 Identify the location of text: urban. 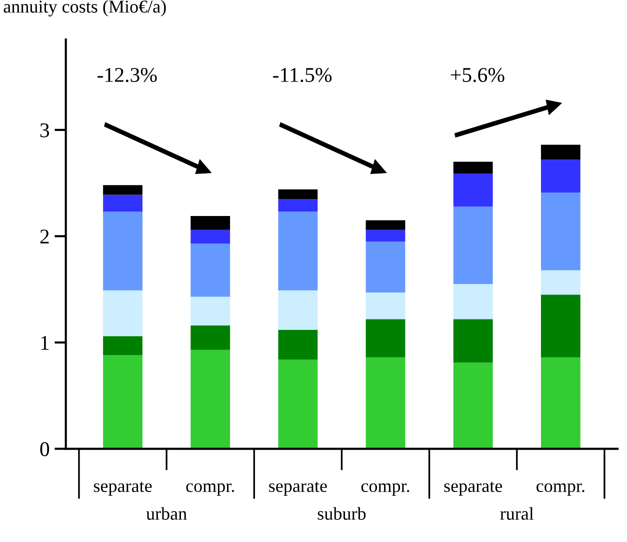
(166, 513).